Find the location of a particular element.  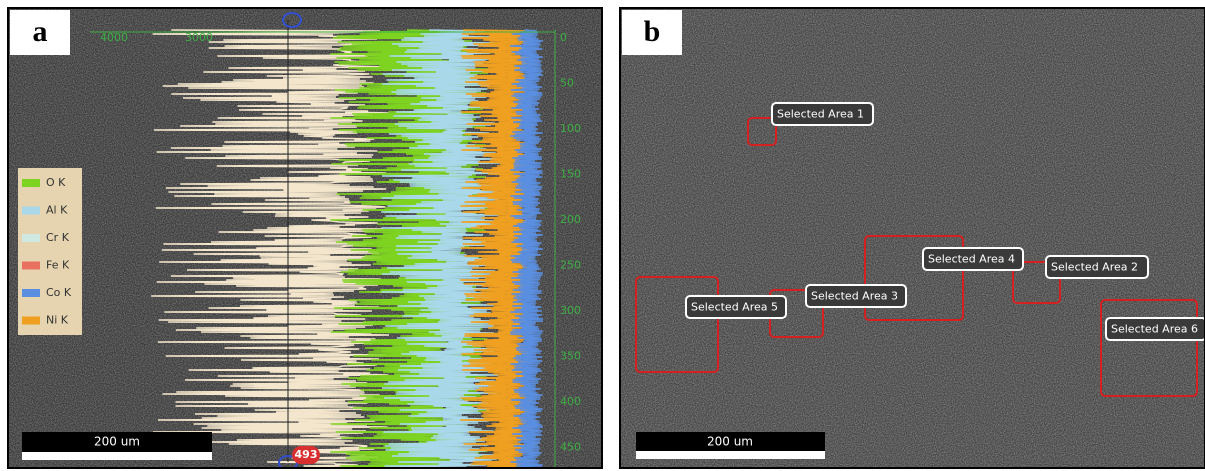

right-axis-label: 300 is located at coordinates (570, 310).